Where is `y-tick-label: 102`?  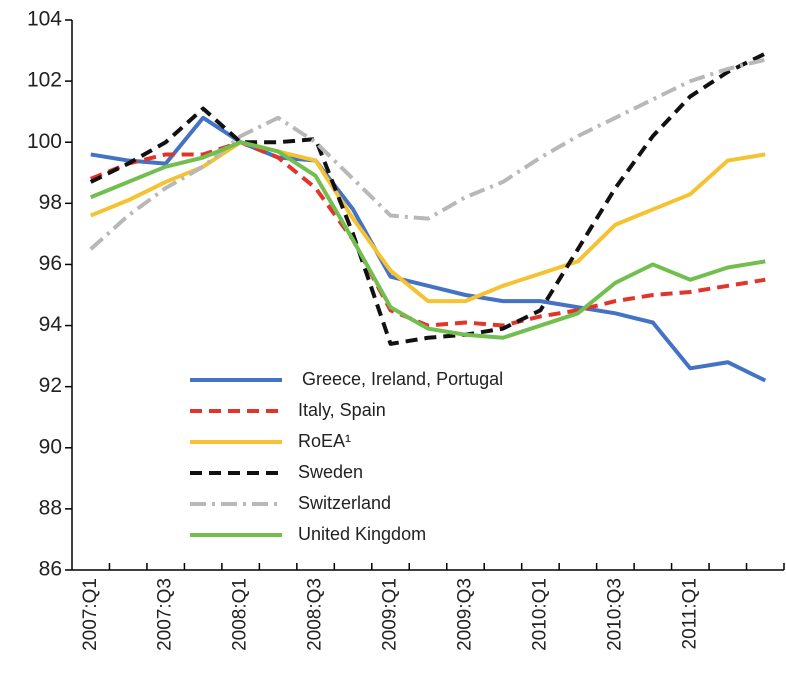 y-tick-label: 102 is located at coordinates (44, 80).